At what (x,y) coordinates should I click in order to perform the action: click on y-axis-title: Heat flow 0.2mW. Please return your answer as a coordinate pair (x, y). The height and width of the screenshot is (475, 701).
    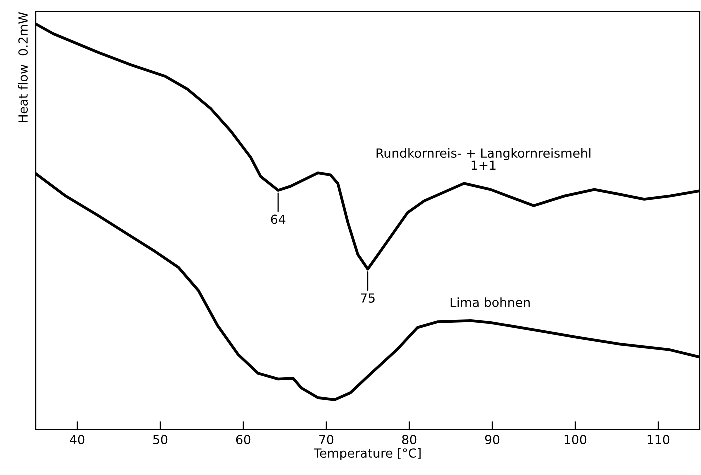
    Looking at the image, I should click on (23, 67).